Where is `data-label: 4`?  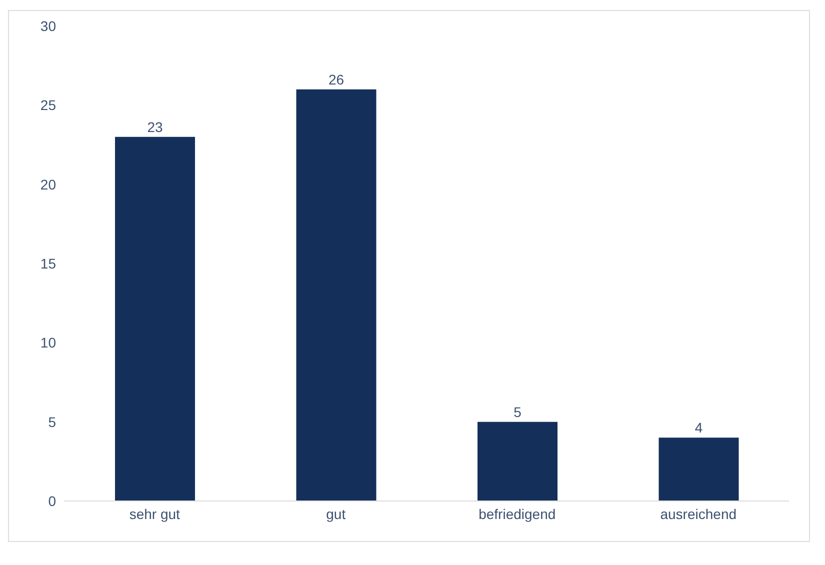 data-label: 4 is located at coordinates (698, 428).